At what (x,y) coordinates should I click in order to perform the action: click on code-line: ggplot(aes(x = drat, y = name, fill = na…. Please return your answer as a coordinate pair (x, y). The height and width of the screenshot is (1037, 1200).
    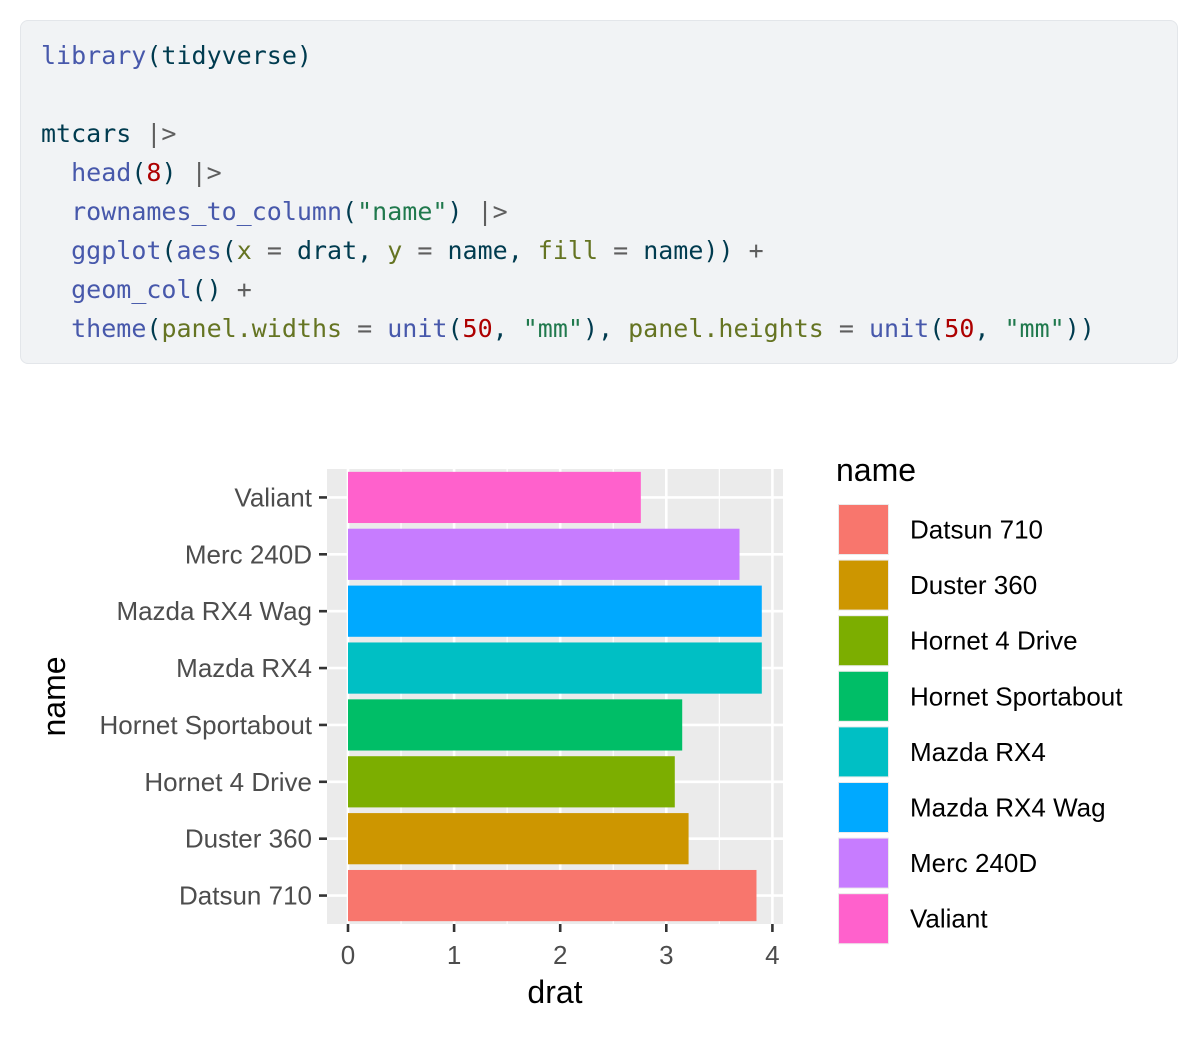
    Looking at the image, I should click on (417, 250).